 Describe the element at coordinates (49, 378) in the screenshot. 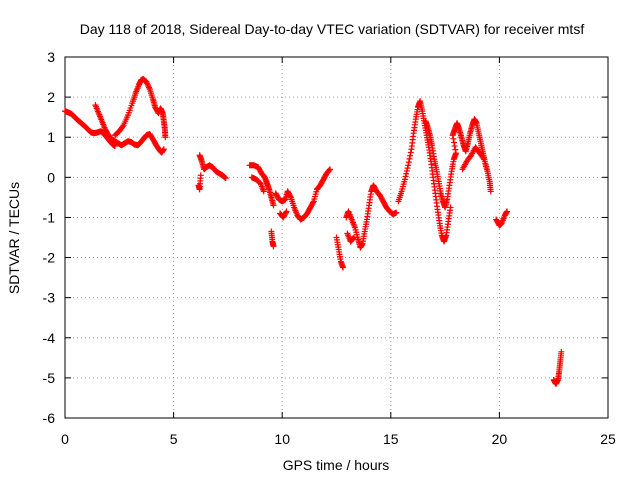

I see `y-tick-label: -5` at that location.